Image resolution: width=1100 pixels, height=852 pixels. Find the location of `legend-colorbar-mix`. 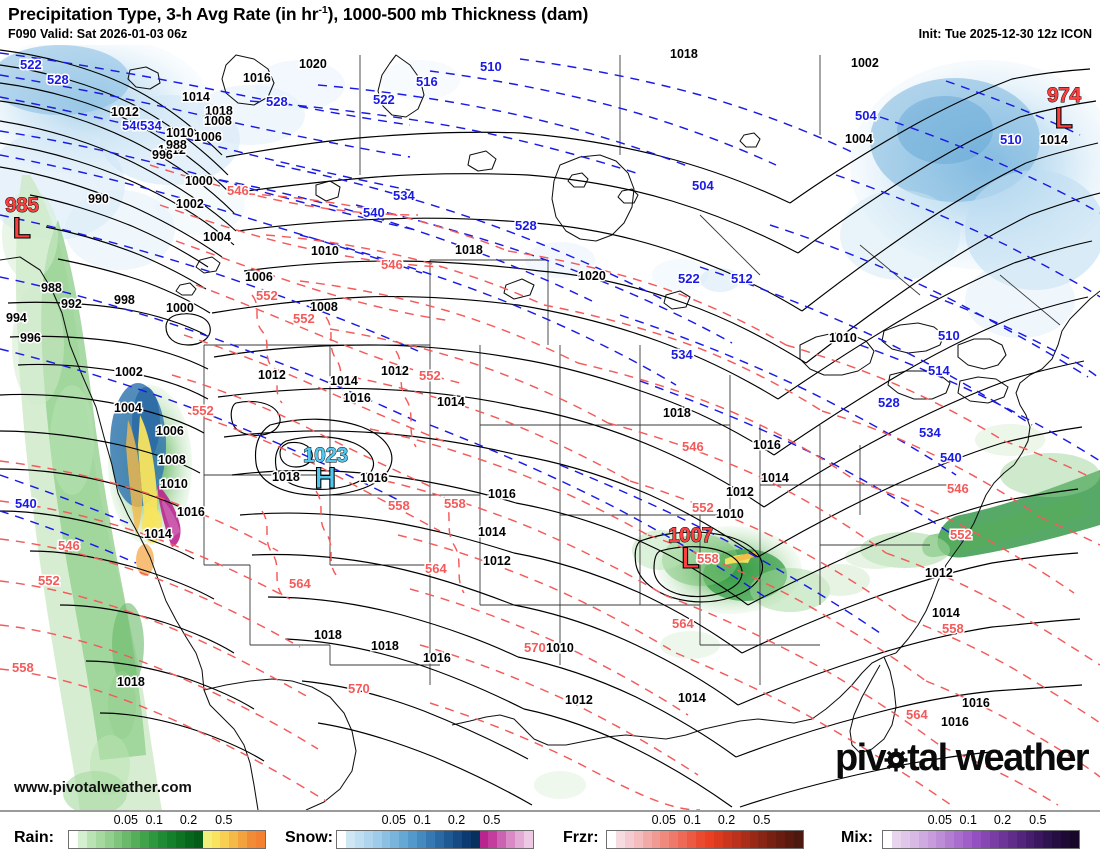

legend-colorbar-mix is located at coordinates (981, 839).